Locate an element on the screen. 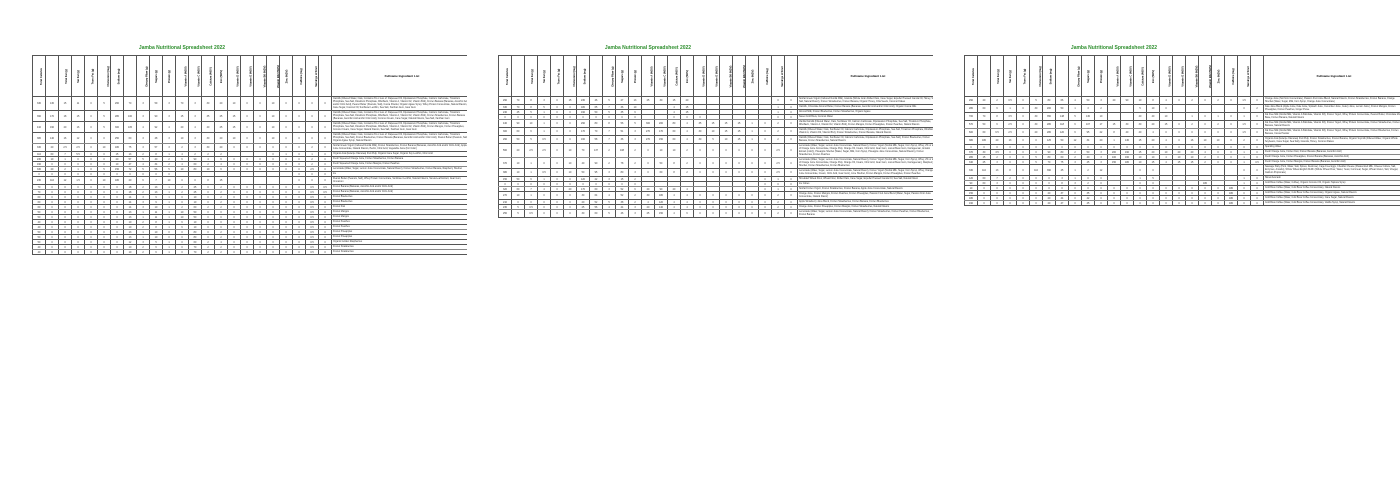 This screenshot has height=500, width=1400. nutrient-value: 190 is located at coordinates (971, 203).